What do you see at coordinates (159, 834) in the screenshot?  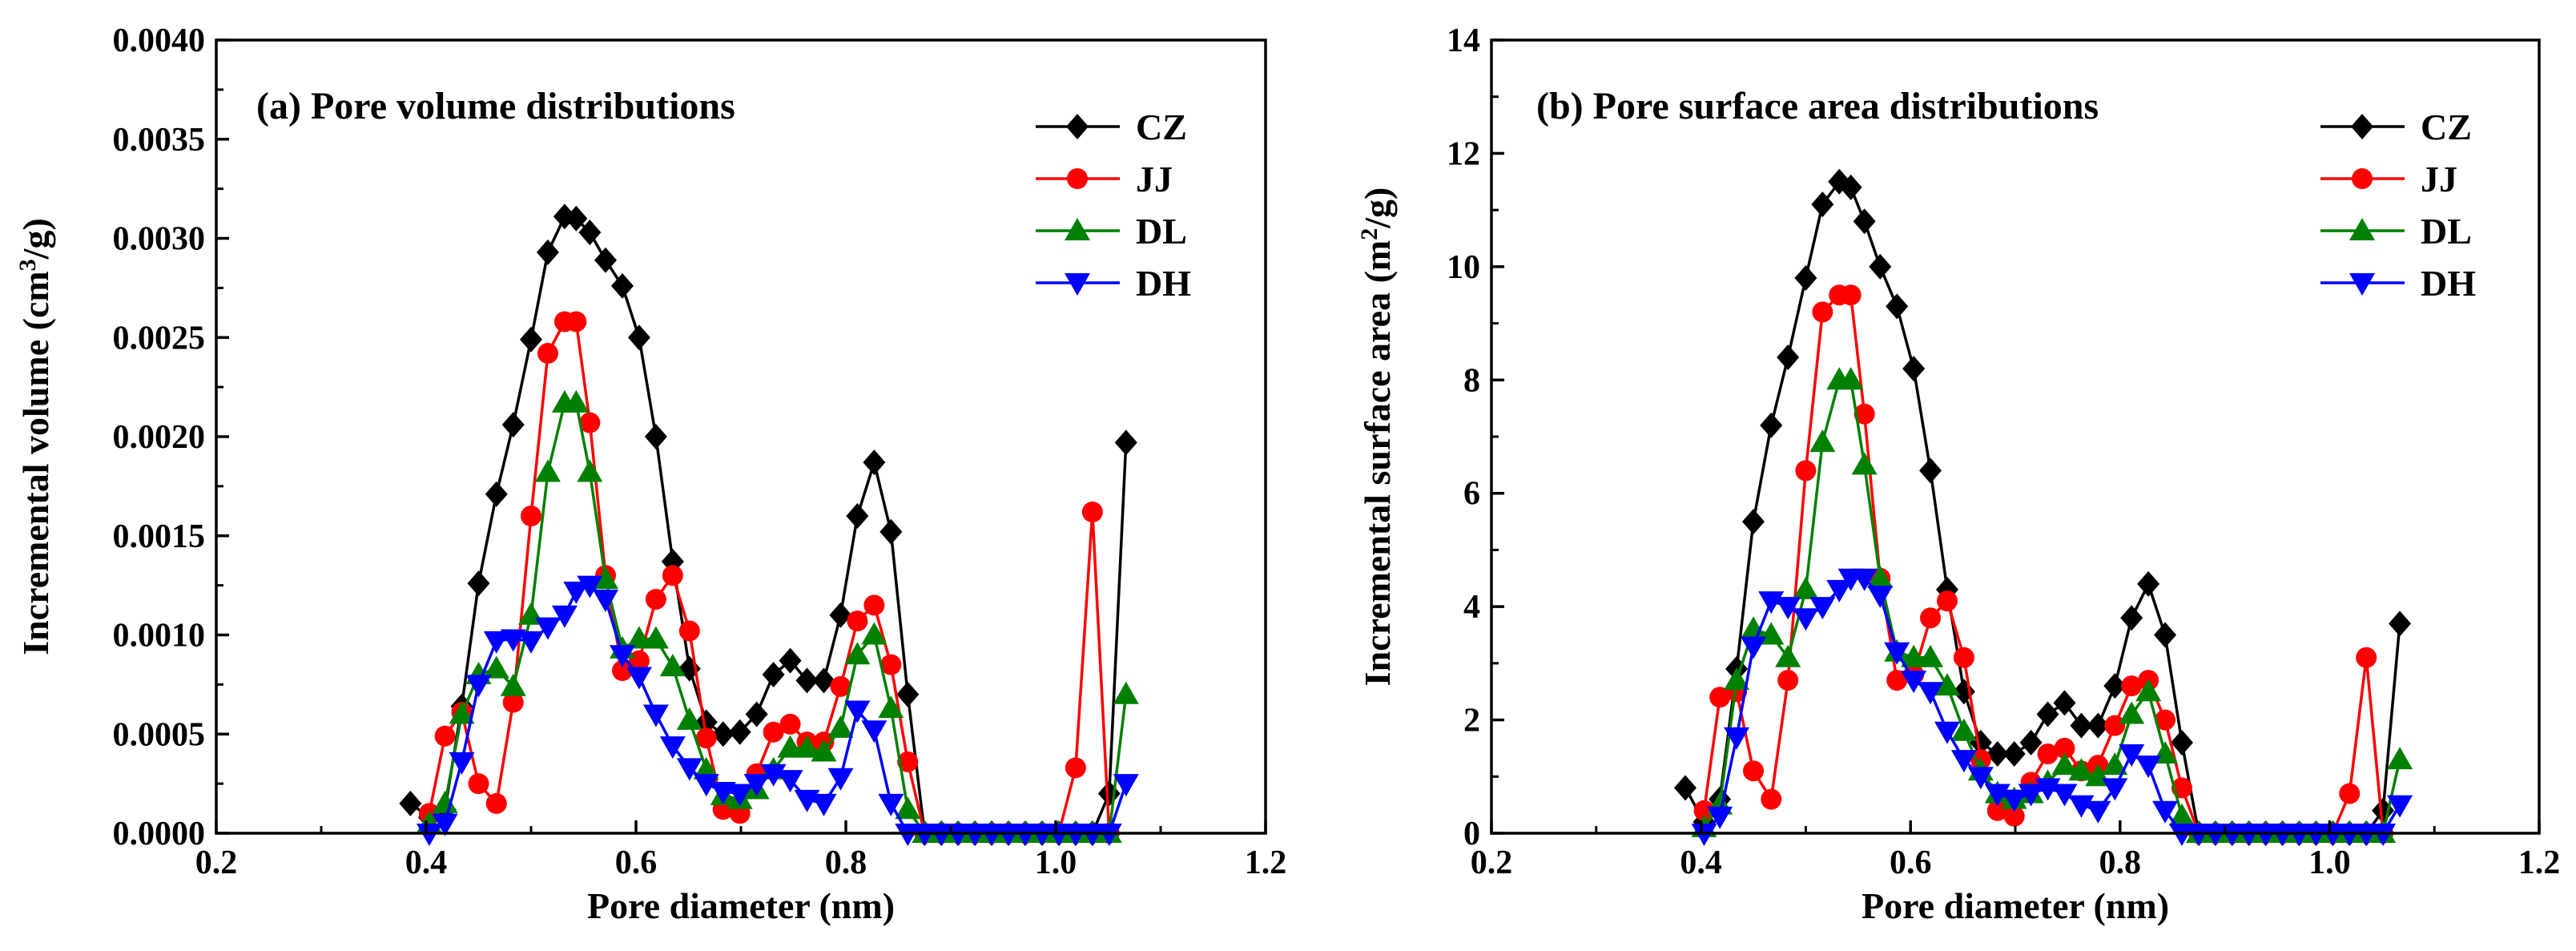 I see `y-tick-label: 0.0000` at bounding box center [159, 834].